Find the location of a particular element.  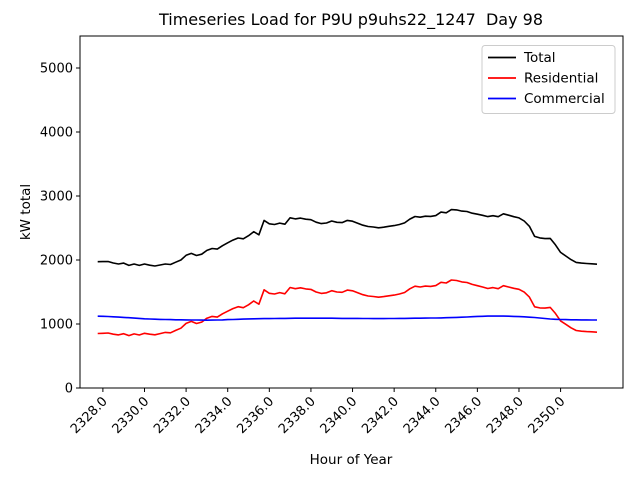

x-tick-label: 2332.0 is located at coordinates (172, 415).